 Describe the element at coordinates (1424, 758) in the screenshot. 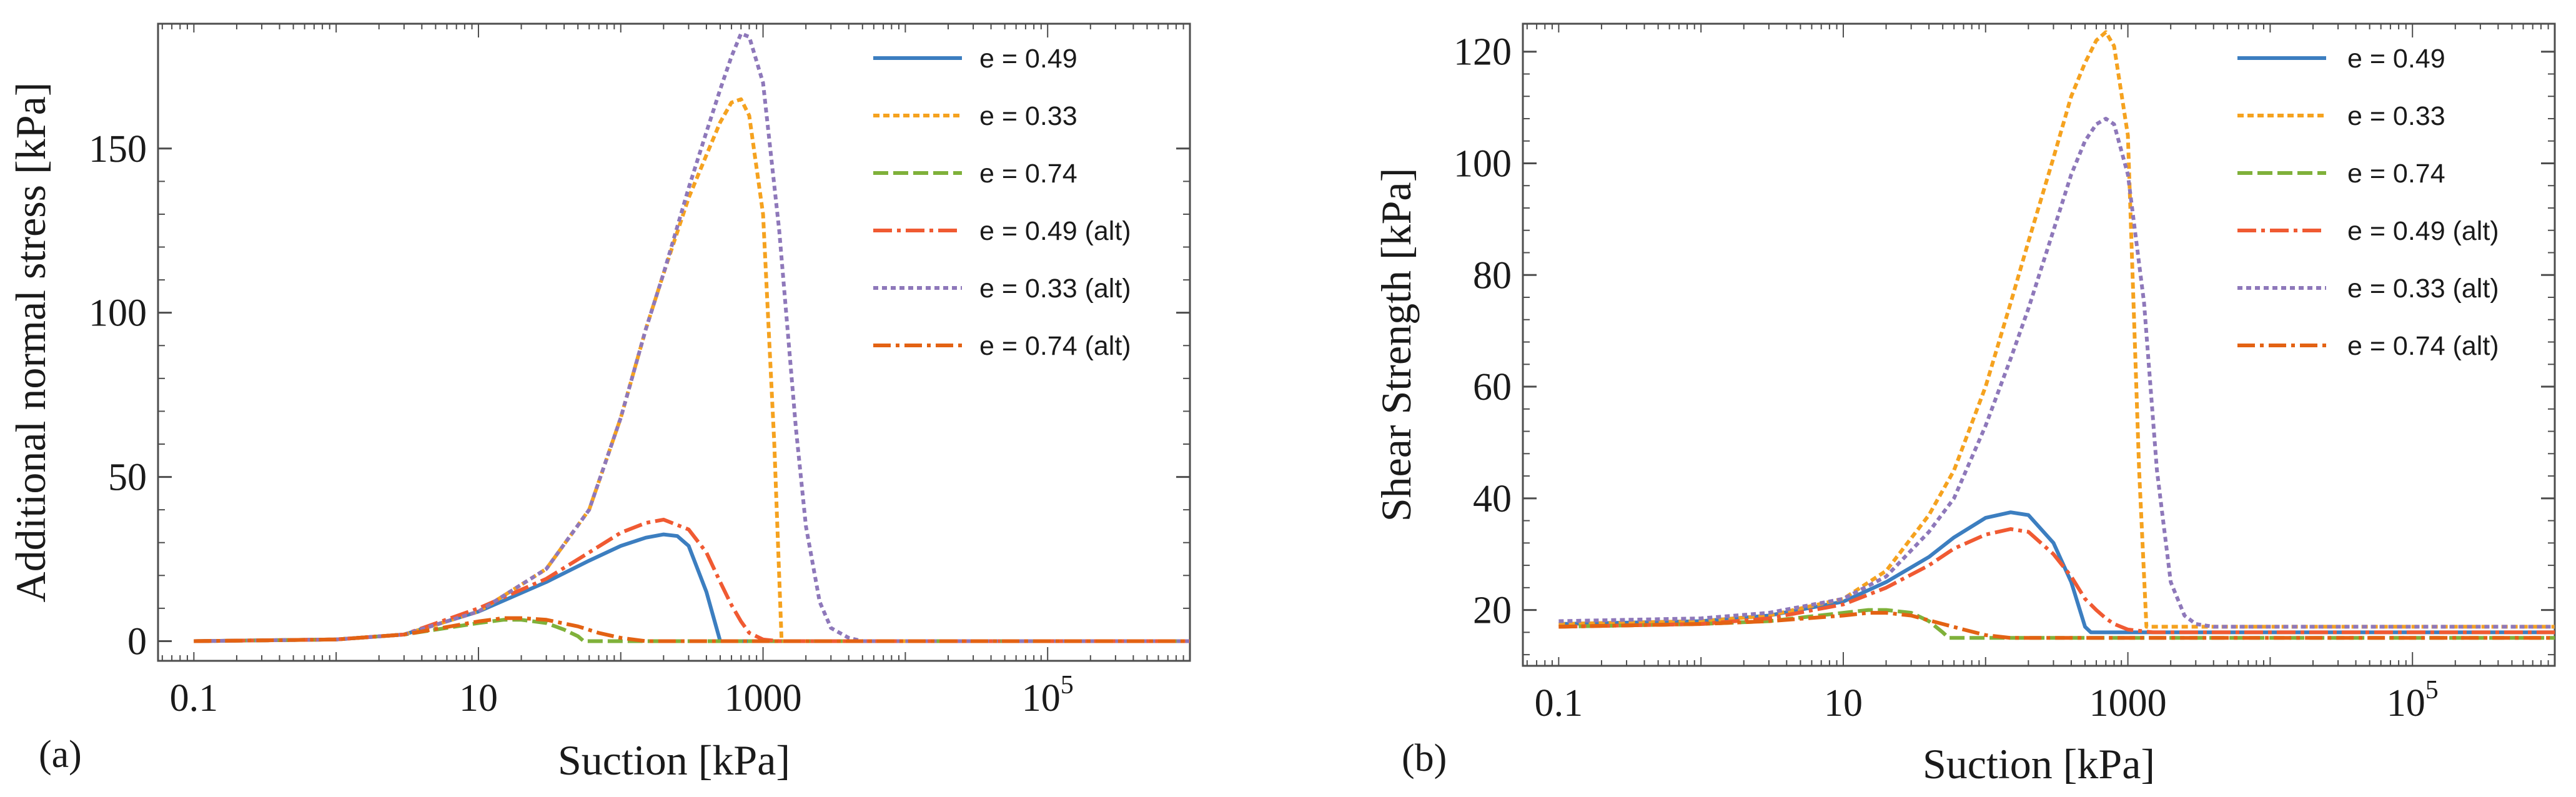

I see `panel-label: (b)` at that location.